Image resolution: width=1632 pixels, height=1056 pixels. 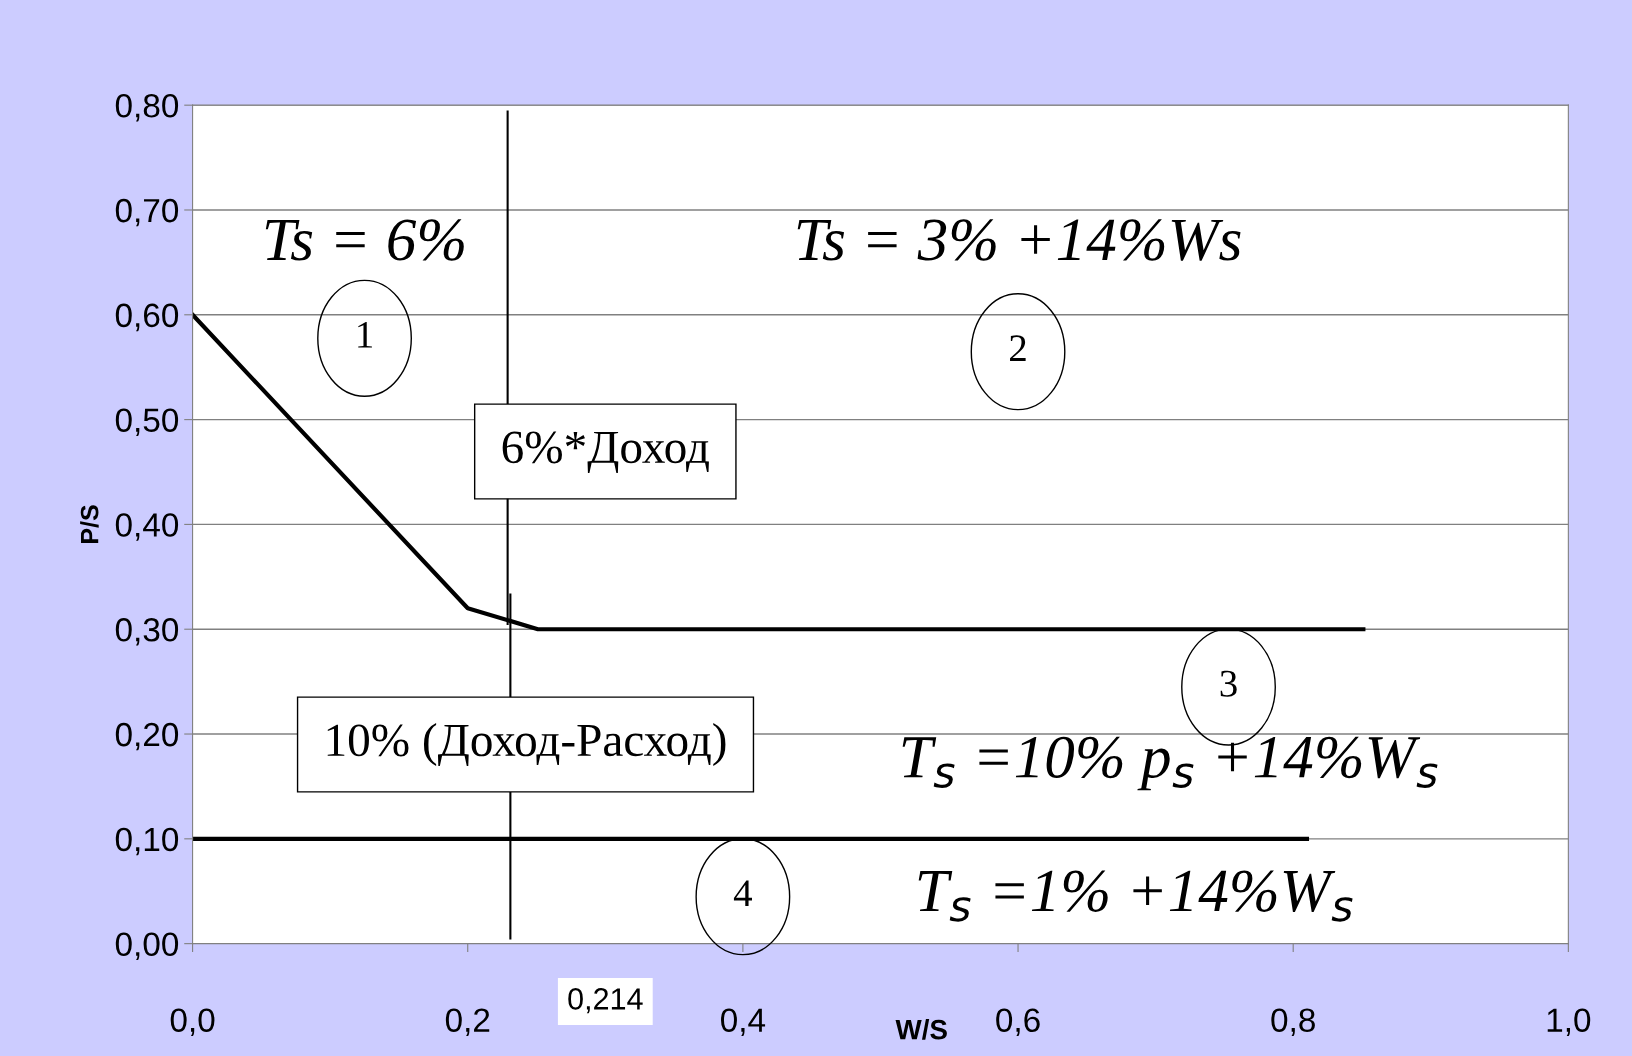 I want to click on annotation: 4, so click(x=742, y=893).